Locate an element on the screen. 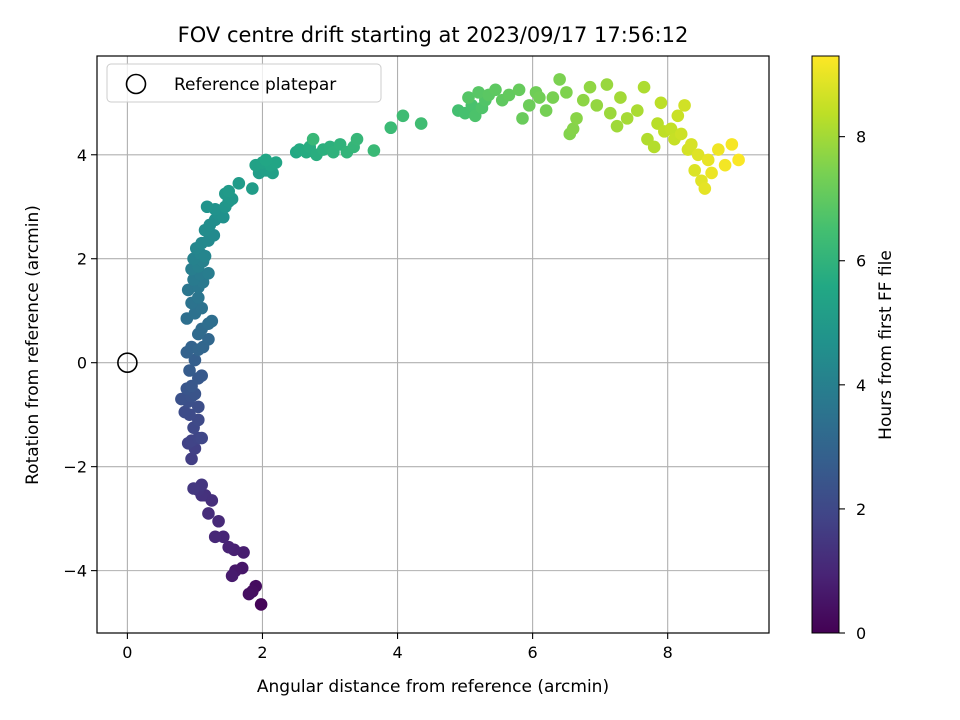 The height and width of the screenshot is (720, 960). colorbar-tick-label: 6 is located at coordinates (861, 261).